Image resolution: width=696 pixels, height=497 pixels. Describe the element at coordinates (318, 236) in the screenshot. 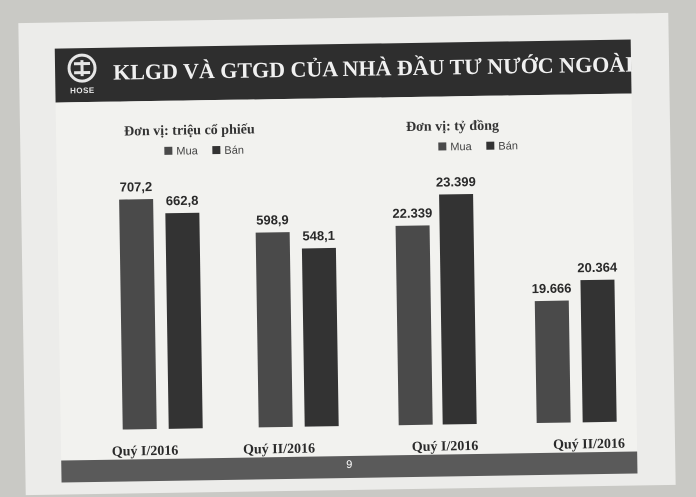

I see `chart-0-data-label-1-1: 548,1` at that location.